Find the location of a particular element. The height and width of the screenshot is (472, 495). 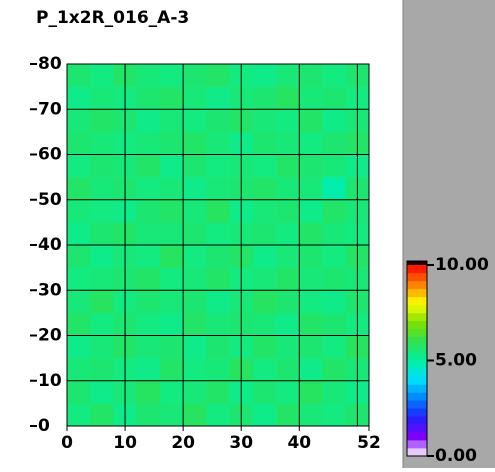

chart-title: P_1x2R_016_A-3 is located at coordinates (112, 18).